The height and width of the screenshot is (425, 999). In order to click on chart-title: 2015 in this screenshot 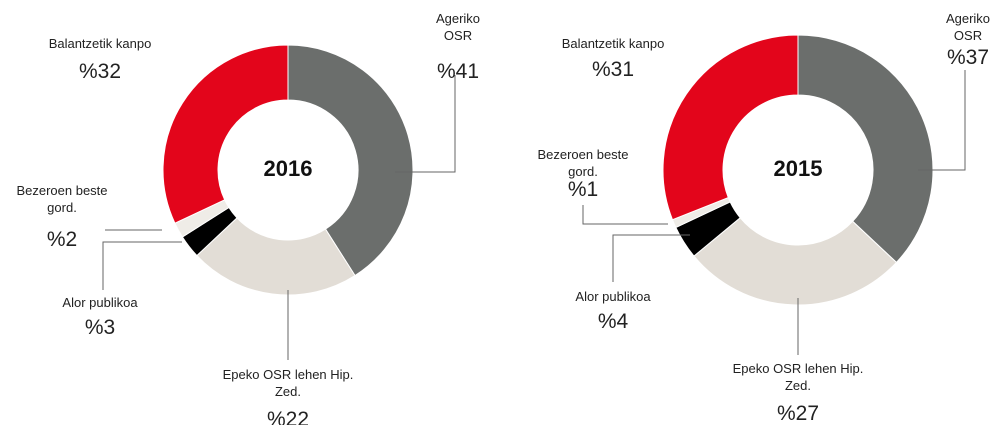, I will do `click(798, 168)`.